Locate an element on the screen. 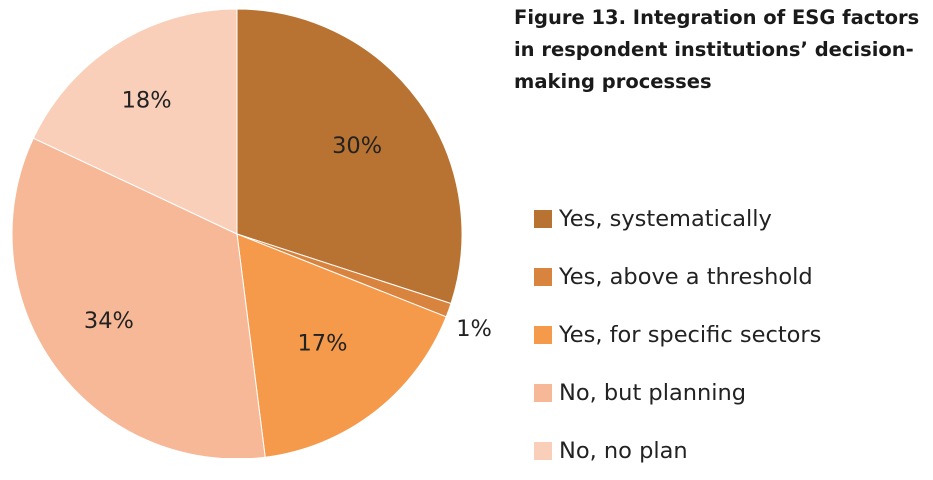  data-label-yes-systematically: 30% is located at coordinates (357, 146).